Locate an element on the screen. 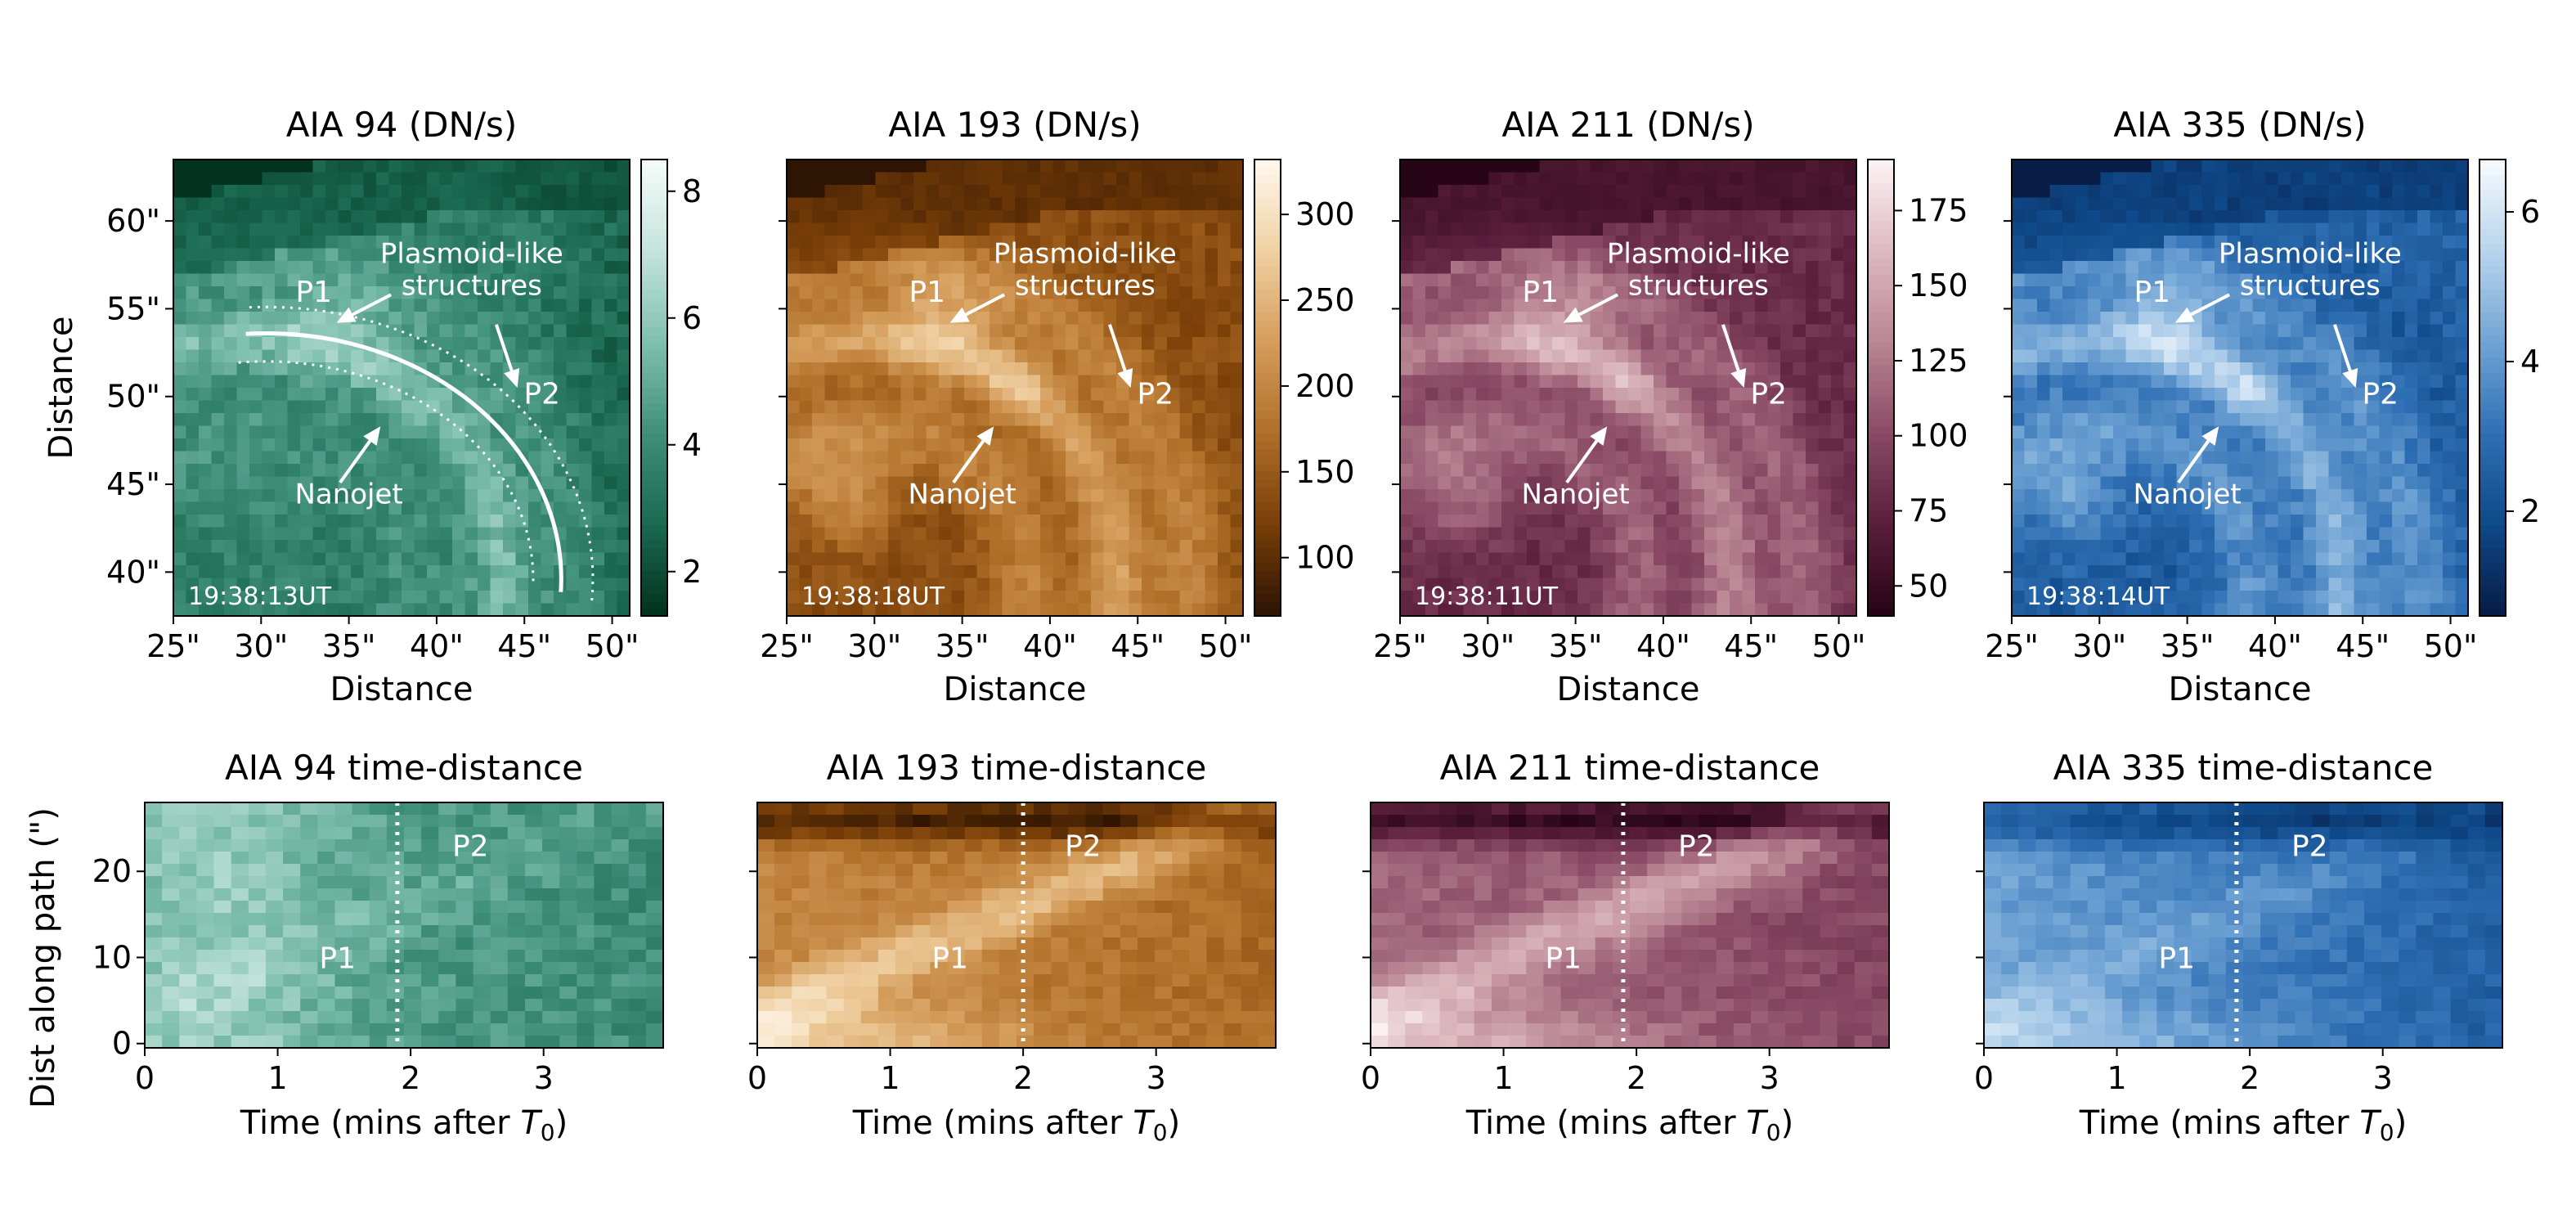  plasmoid-label-2: structures is located at coordinates (1085, 285).